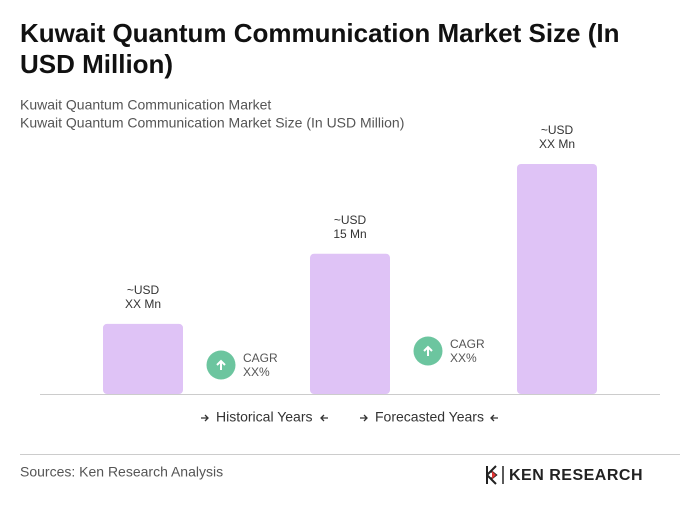 The image size is (700, 520). I want to click on chart-title: USD Million), so click(96, 64).